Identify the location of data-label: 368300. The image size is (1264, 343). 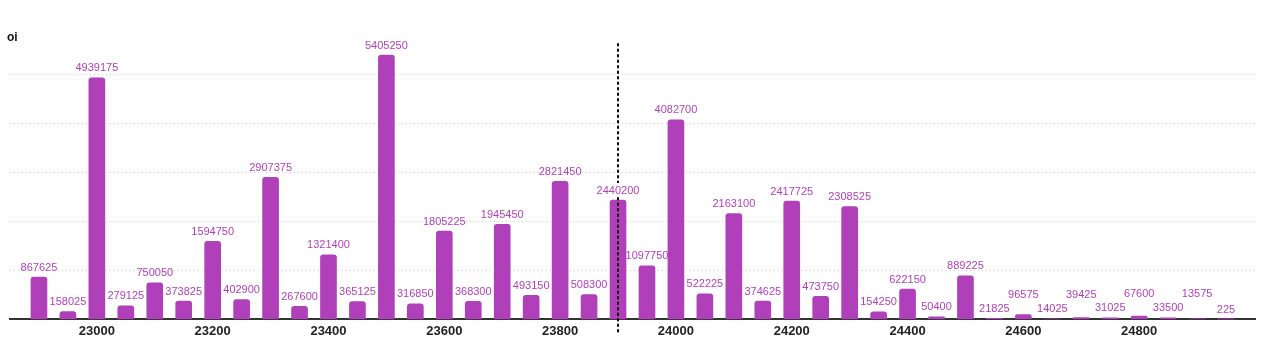
(473, 290).